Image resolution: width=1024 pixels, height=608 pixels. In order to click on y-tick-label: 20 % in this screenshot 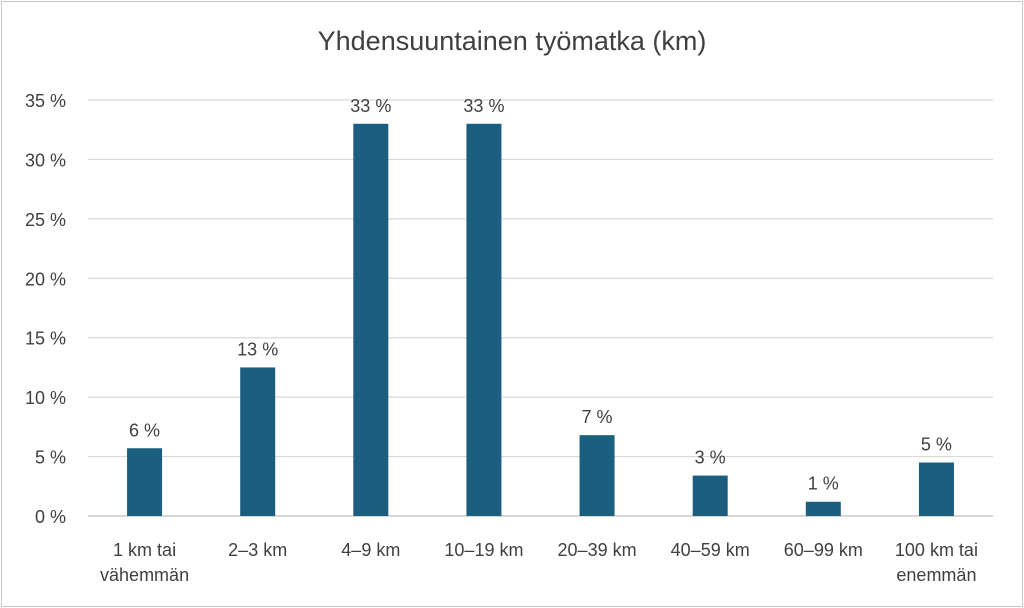, I will do `click(45, 279)`.